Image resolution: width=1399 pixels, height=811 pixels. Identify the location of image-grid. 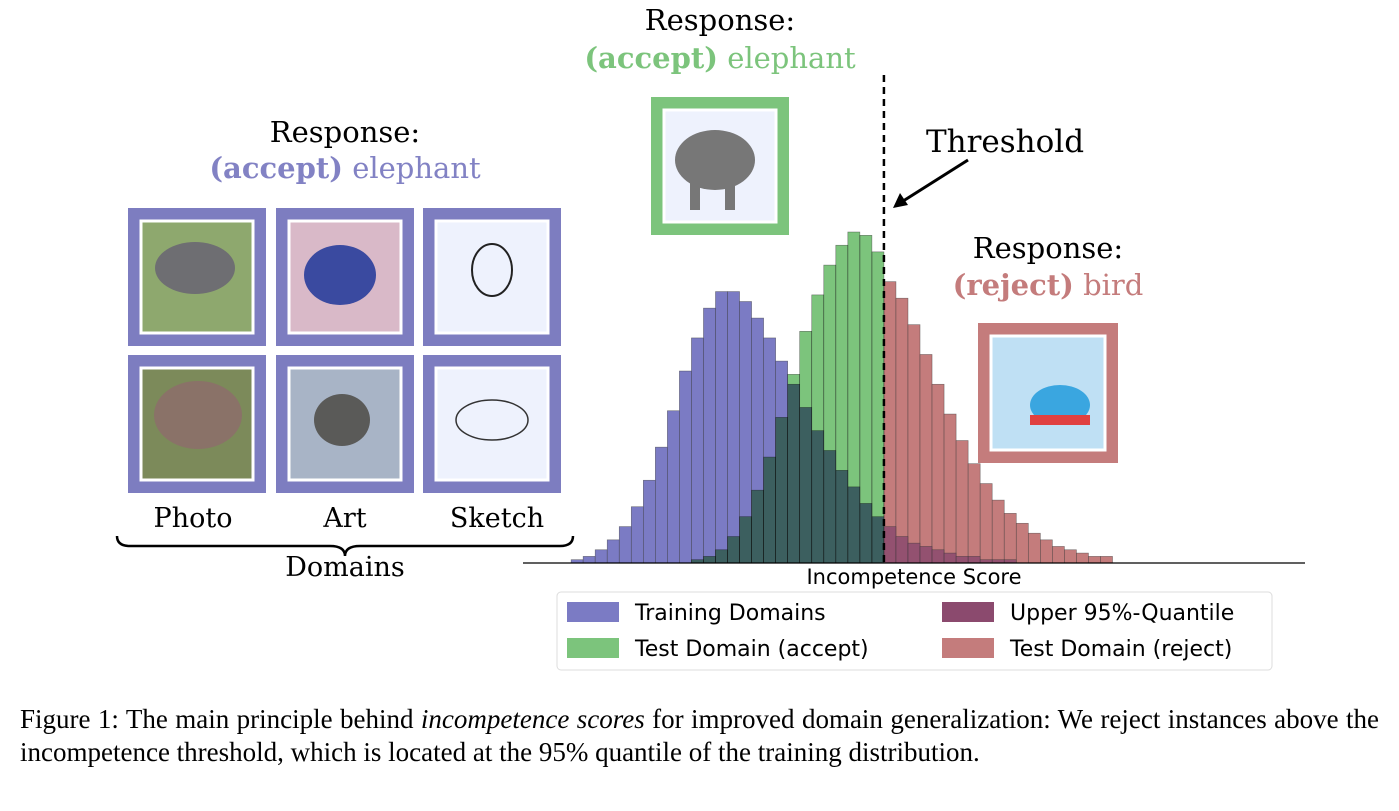
(344, 350).